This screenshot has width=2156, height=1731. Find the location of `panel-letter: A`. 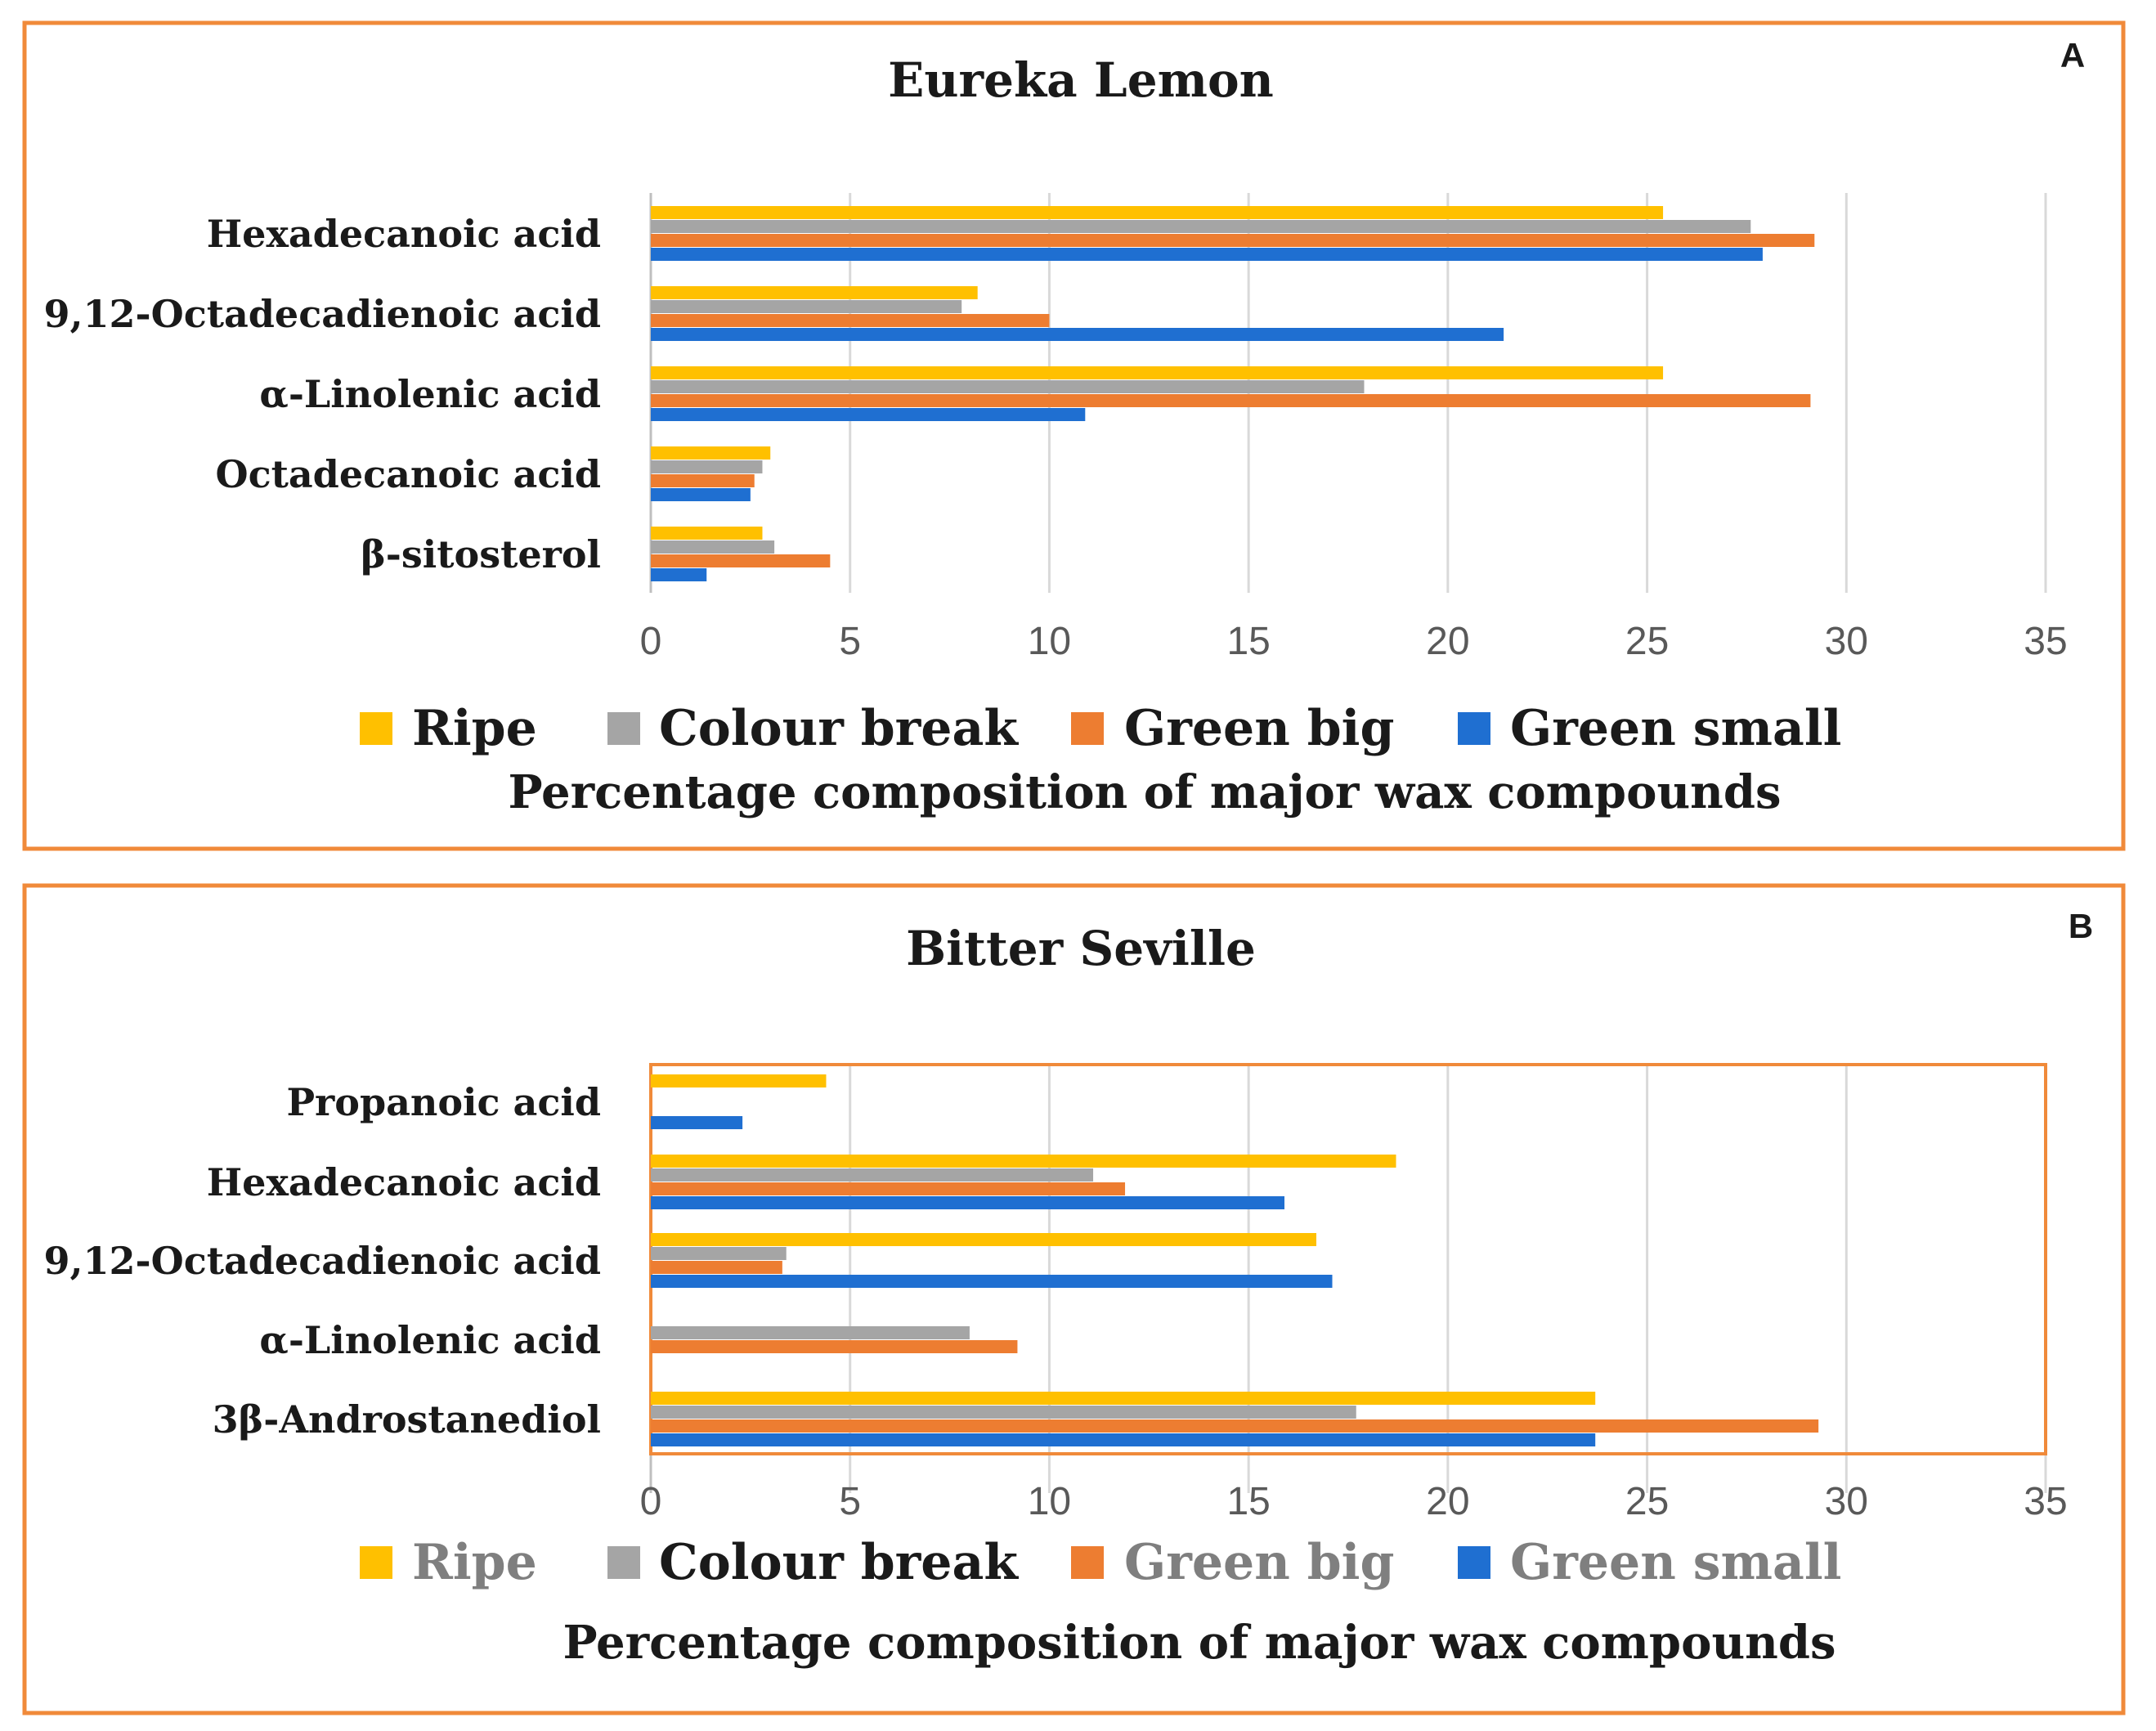

panel-letter: A is located at coordinates (2072, 55).